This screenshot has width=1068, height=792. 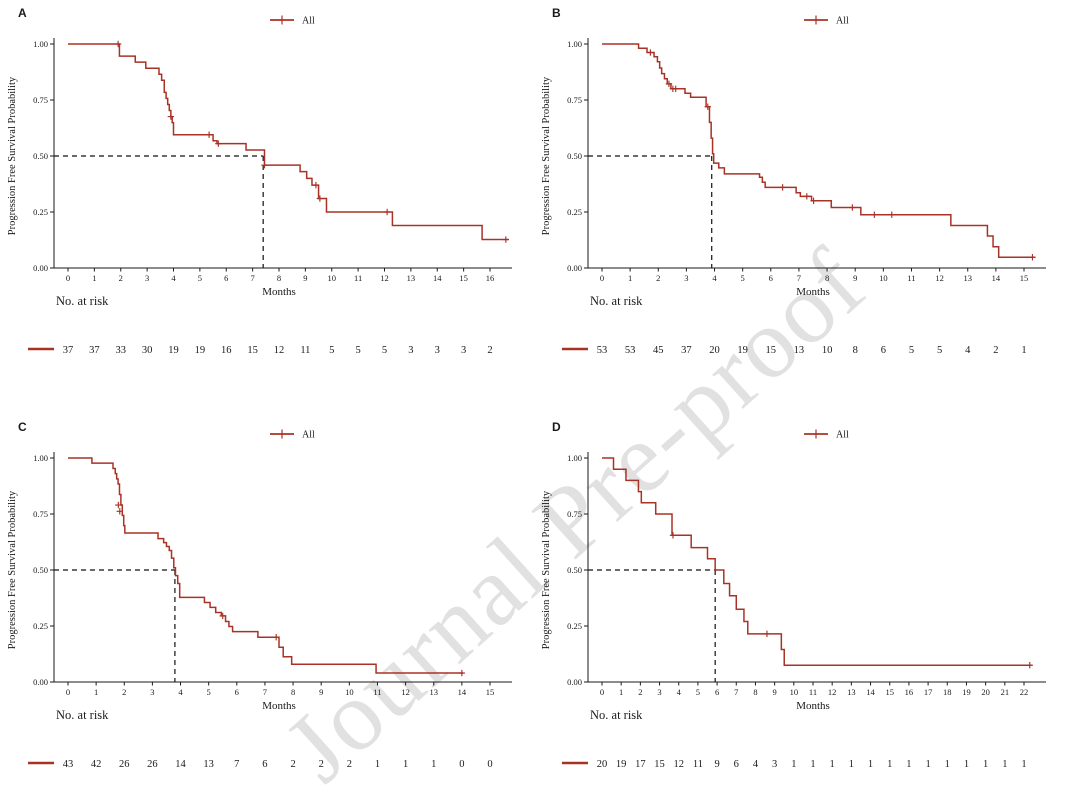 What do you see at coordinates (855, 278) in the screenshot?
I see `svg-text: 9` at bounding box center [855, 278].